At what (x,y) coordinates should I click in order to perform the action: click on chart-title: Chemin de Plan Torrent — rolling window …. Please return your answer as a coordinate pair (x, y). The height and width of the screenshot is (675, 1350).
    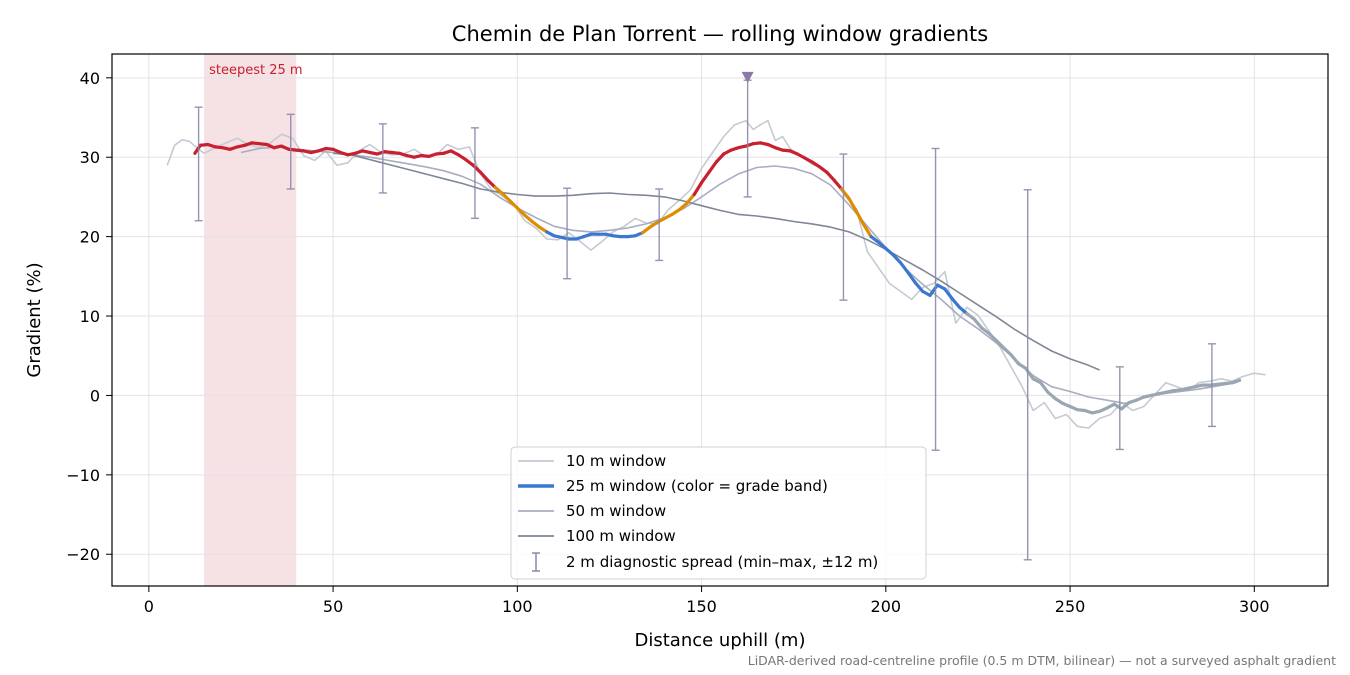
    Looking at the image, I should click on (720, 34).